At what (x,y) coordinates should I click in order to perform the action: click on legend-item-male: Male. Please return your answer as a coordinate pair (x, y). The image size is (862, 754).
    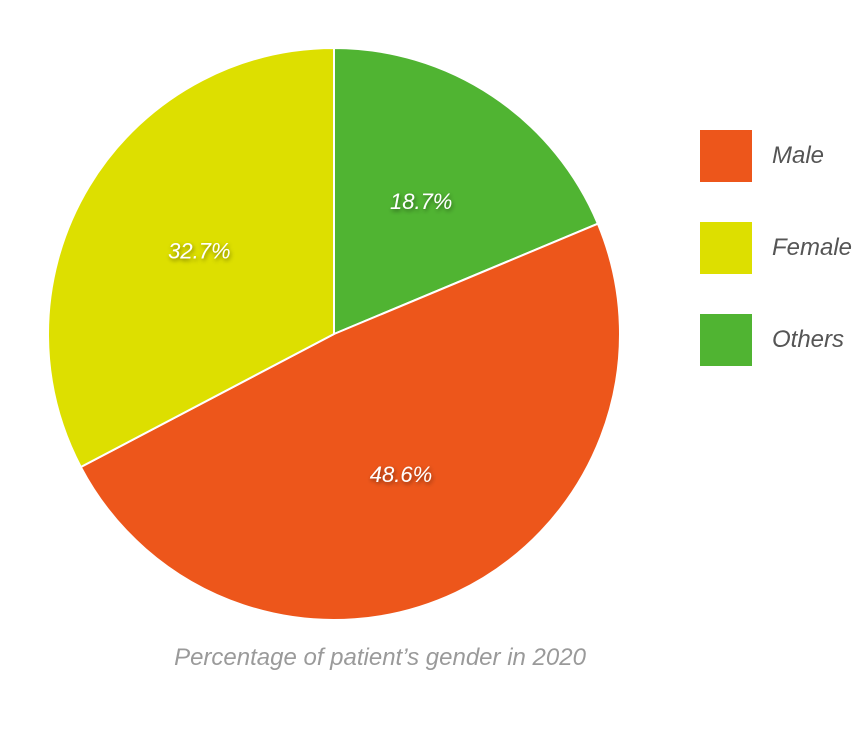
    Looking at the image, I should click on (776, 156).